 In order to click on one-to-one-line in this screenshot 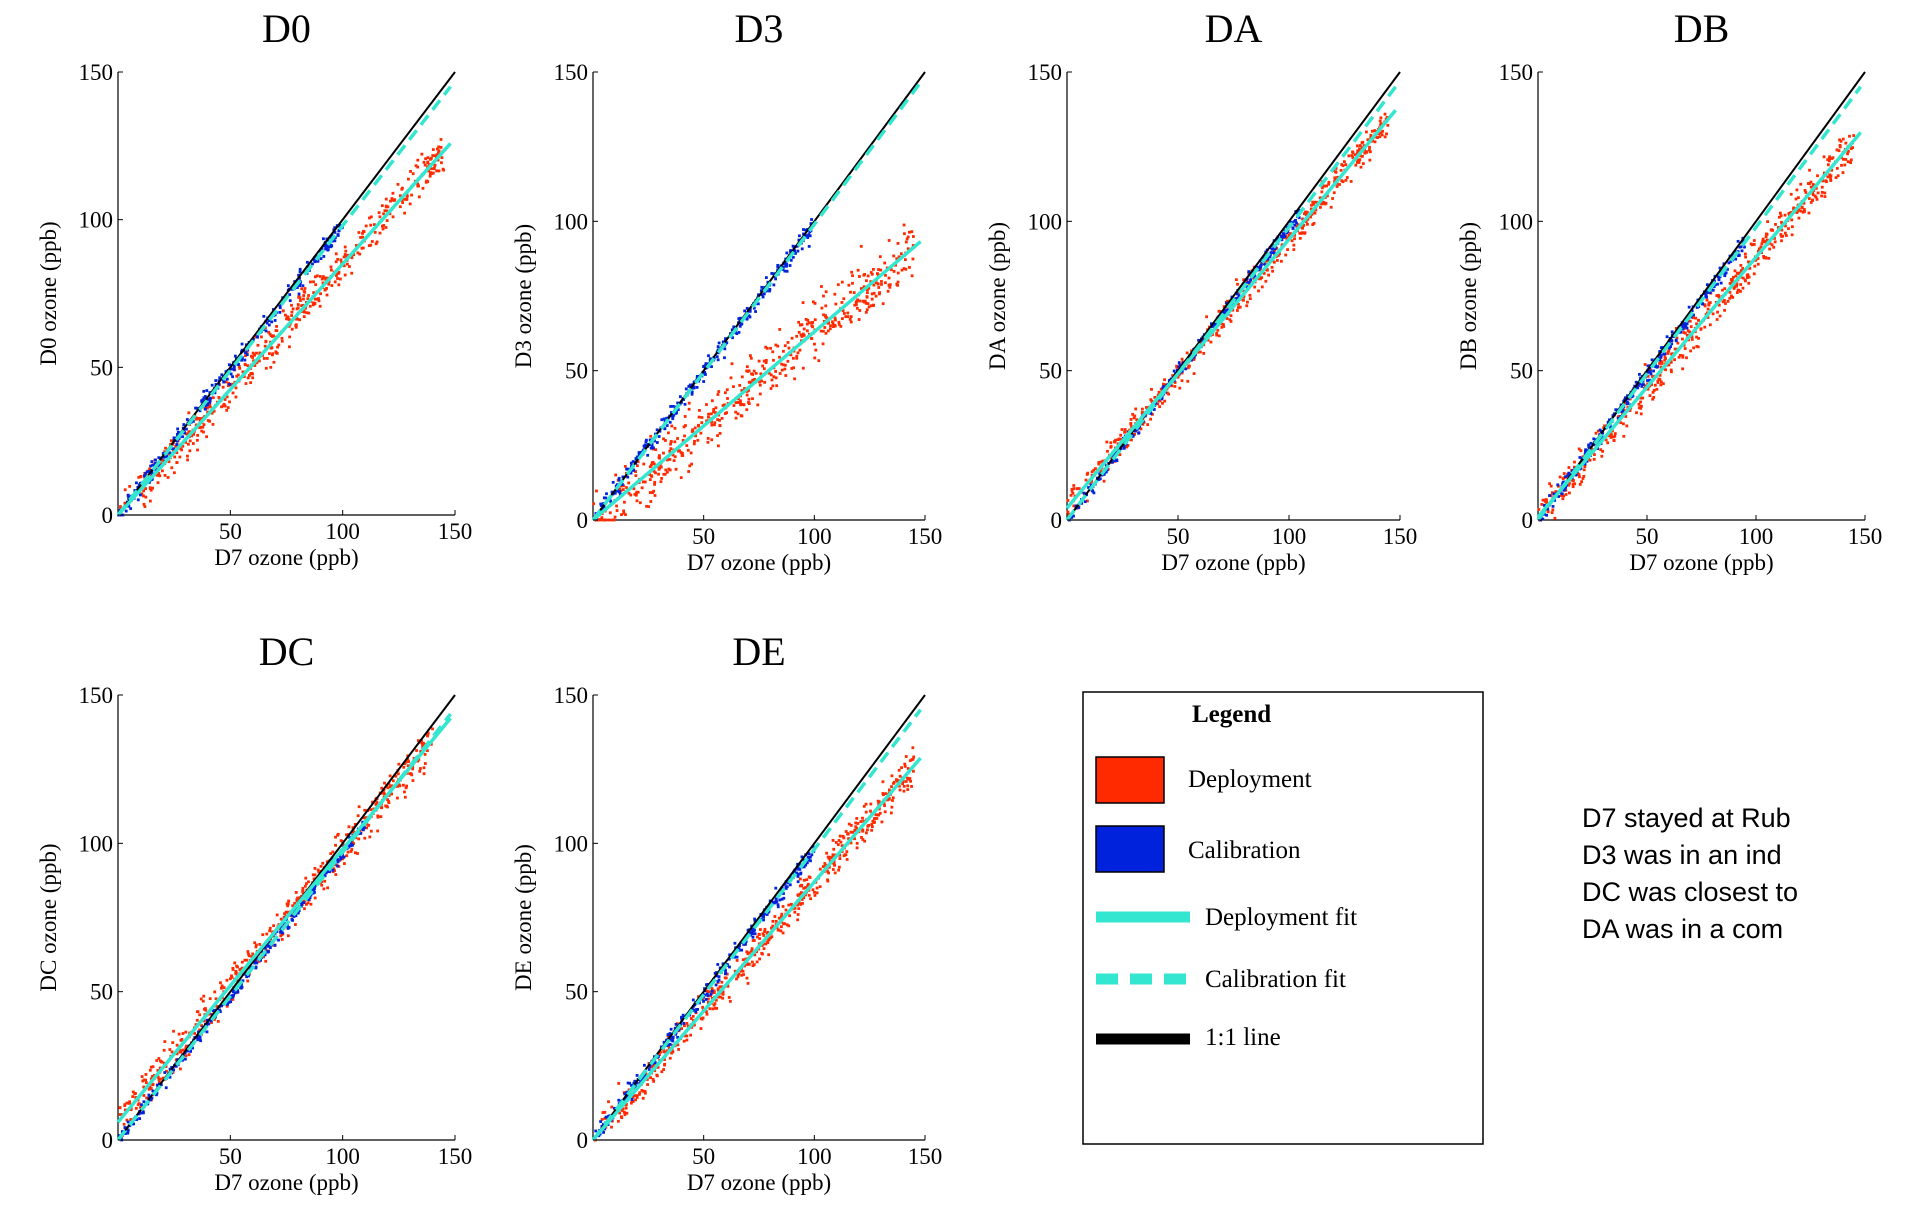, I will do `click(759, 296)`.